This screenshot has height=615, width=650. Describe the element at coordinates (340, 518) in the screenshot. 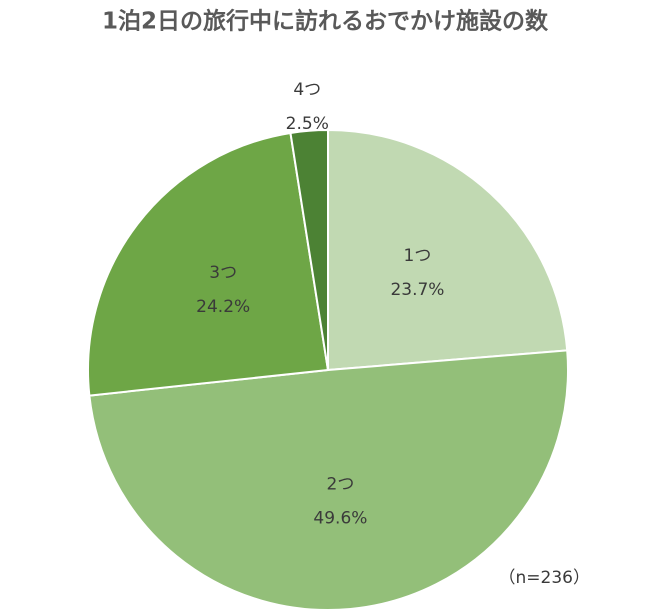

I see `slice-value-label: 49.6%` at that location.